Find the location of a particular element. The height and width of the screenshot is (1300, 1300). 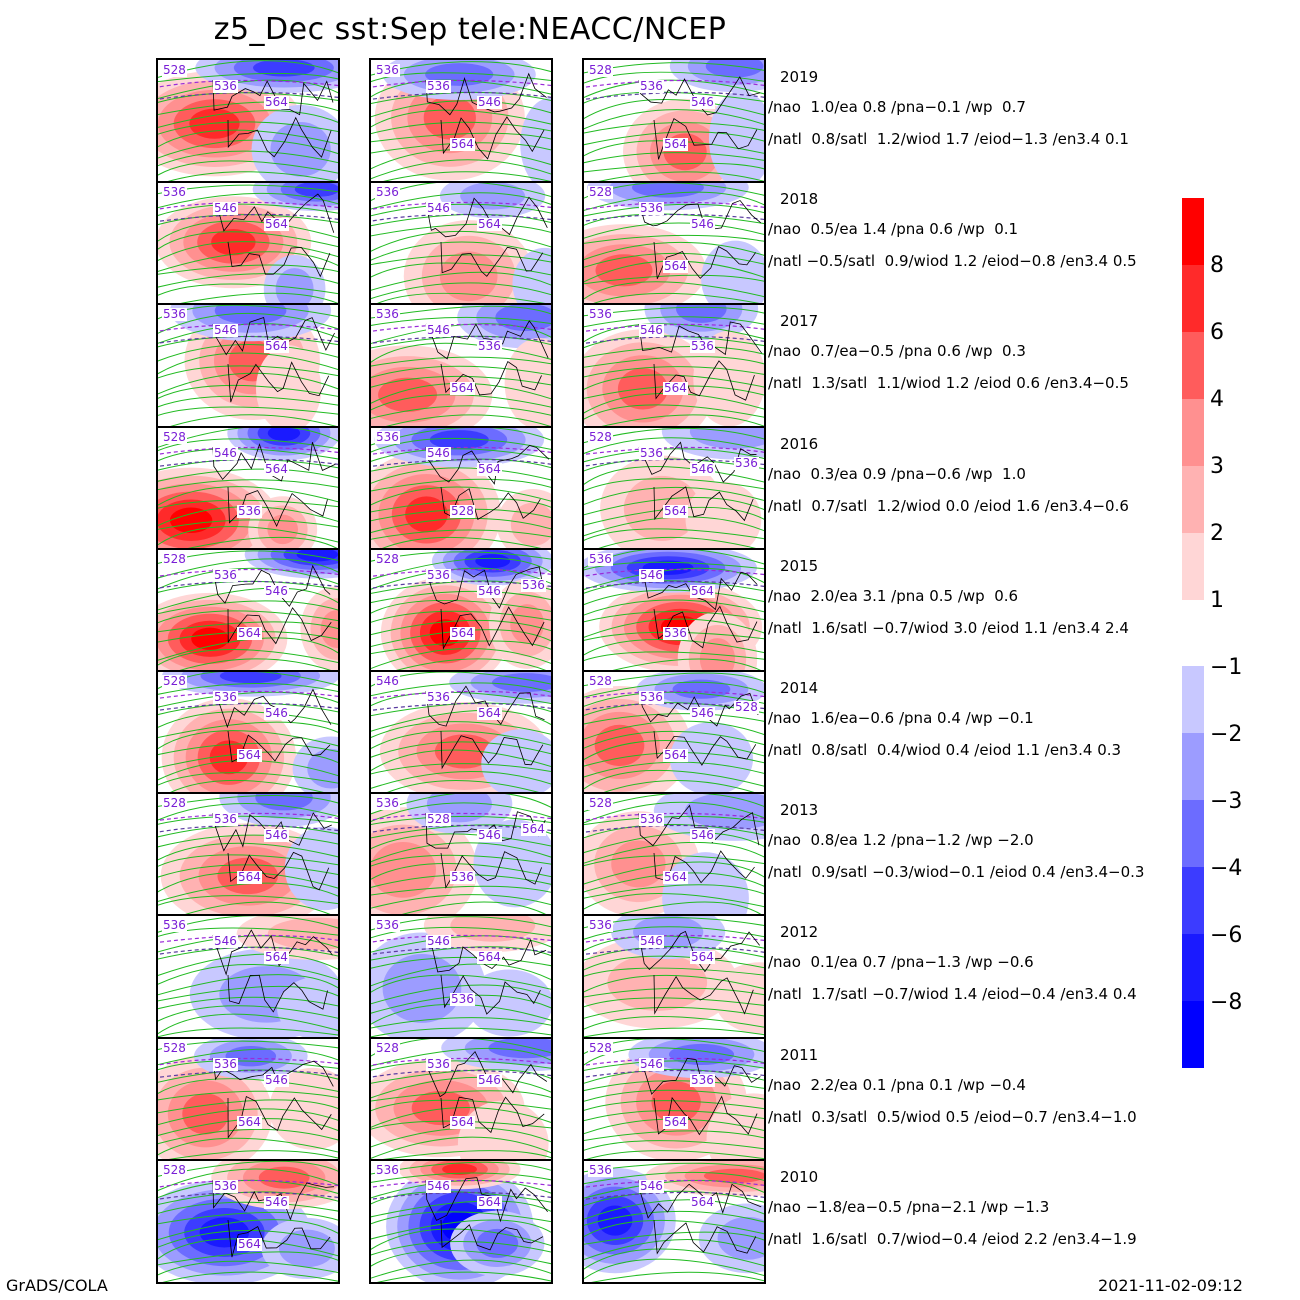

year-label: 2017 is located at coordinates (799, 321).